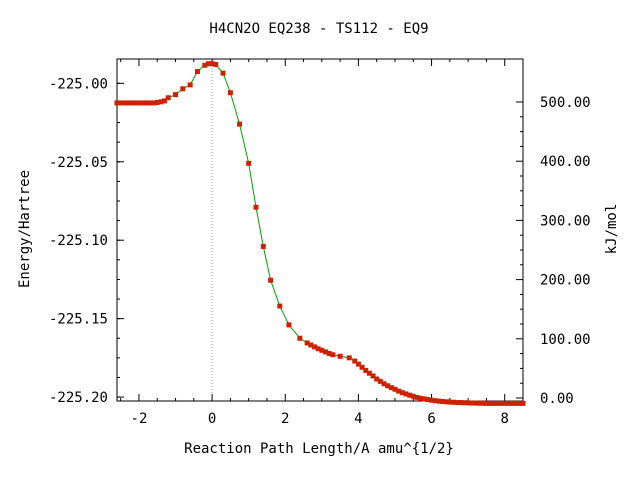 The height and width of the screenshot is (480, 640). I want to click on y-axis-ticks: -225.00 -225.05 -225.10 -225.15 -225.20, so click(86, 241).